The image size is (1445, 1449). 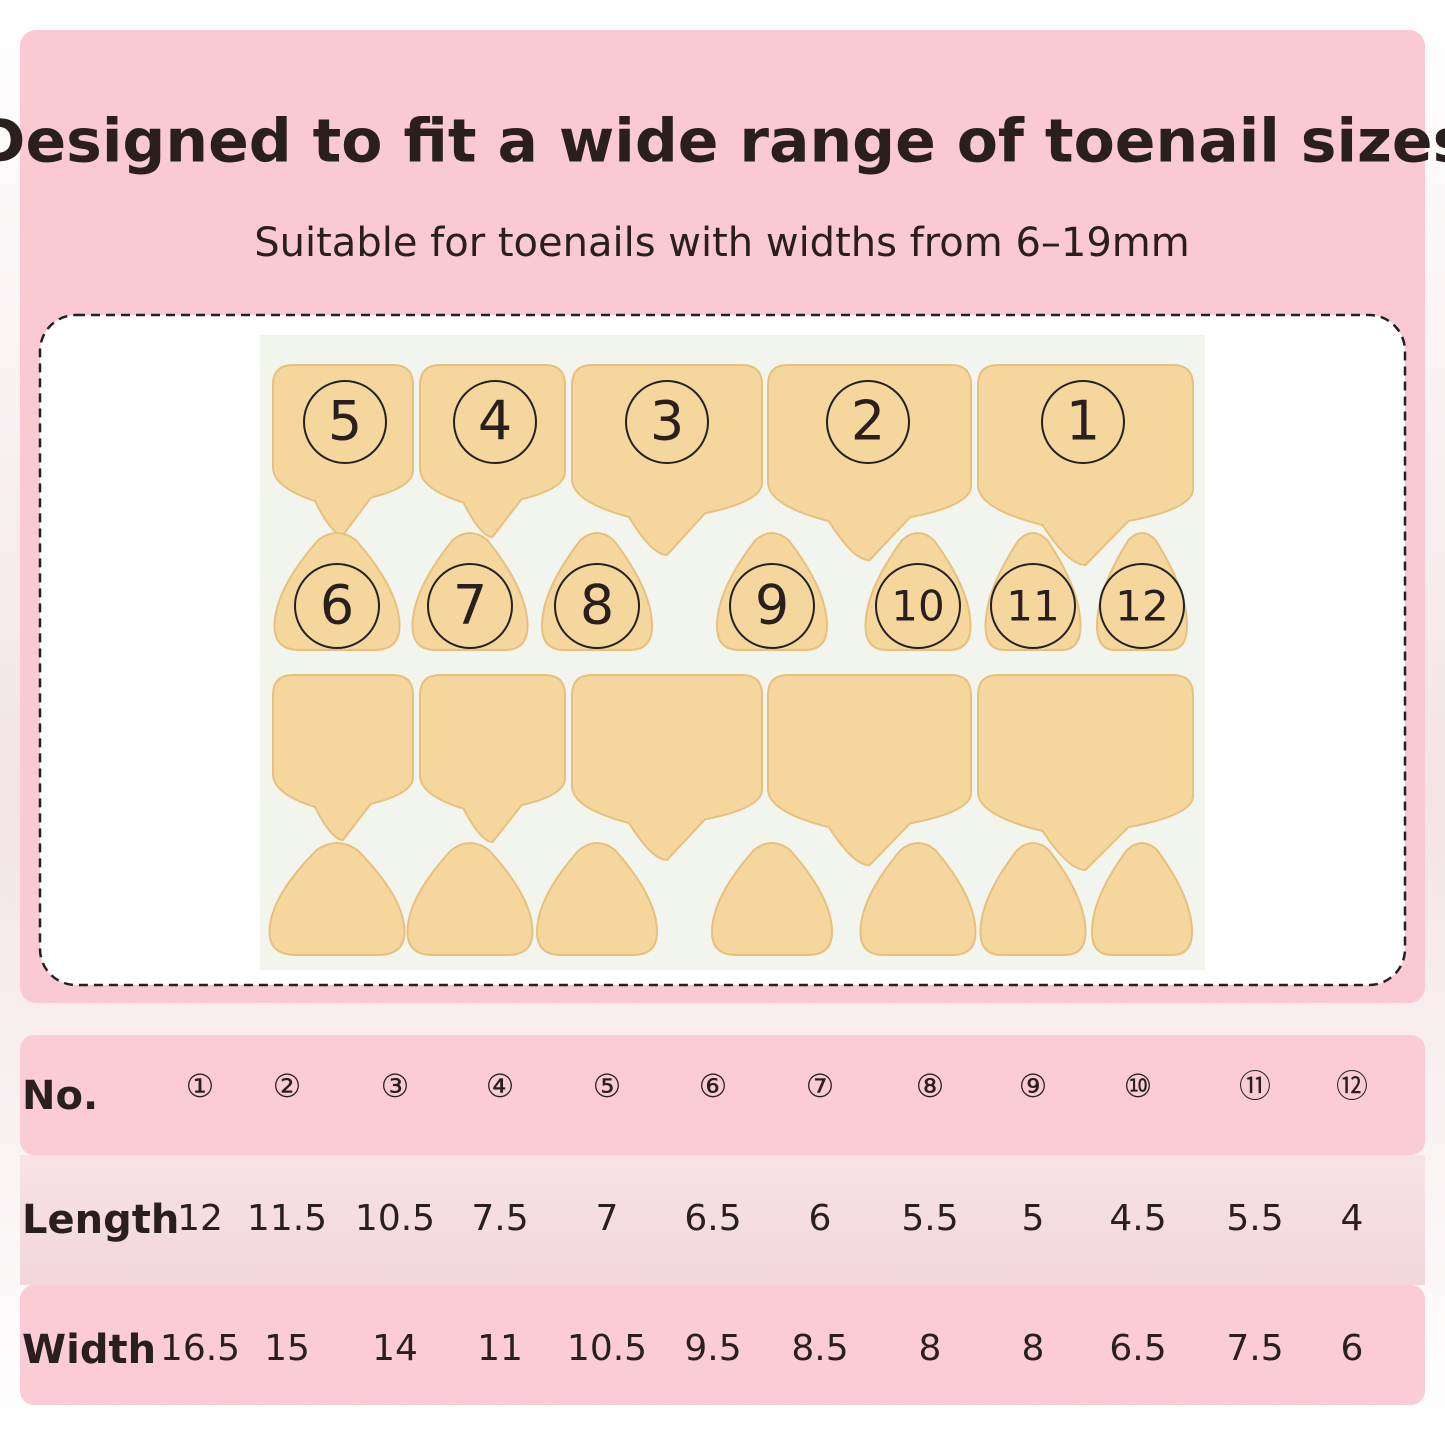 What do you see at coordinates (287, 1348) in the screenshot?
I see `value-cell: 15` at bounding box center [287, 1348].